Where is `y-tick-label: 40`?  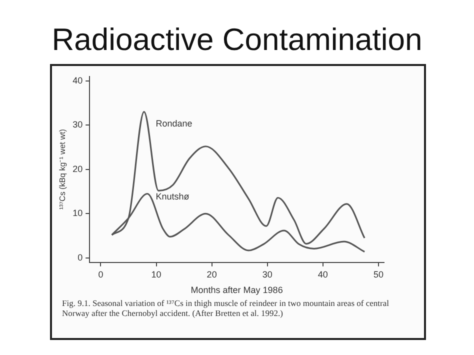
y-tick-label: 40 is located at coordinates (77, 80).